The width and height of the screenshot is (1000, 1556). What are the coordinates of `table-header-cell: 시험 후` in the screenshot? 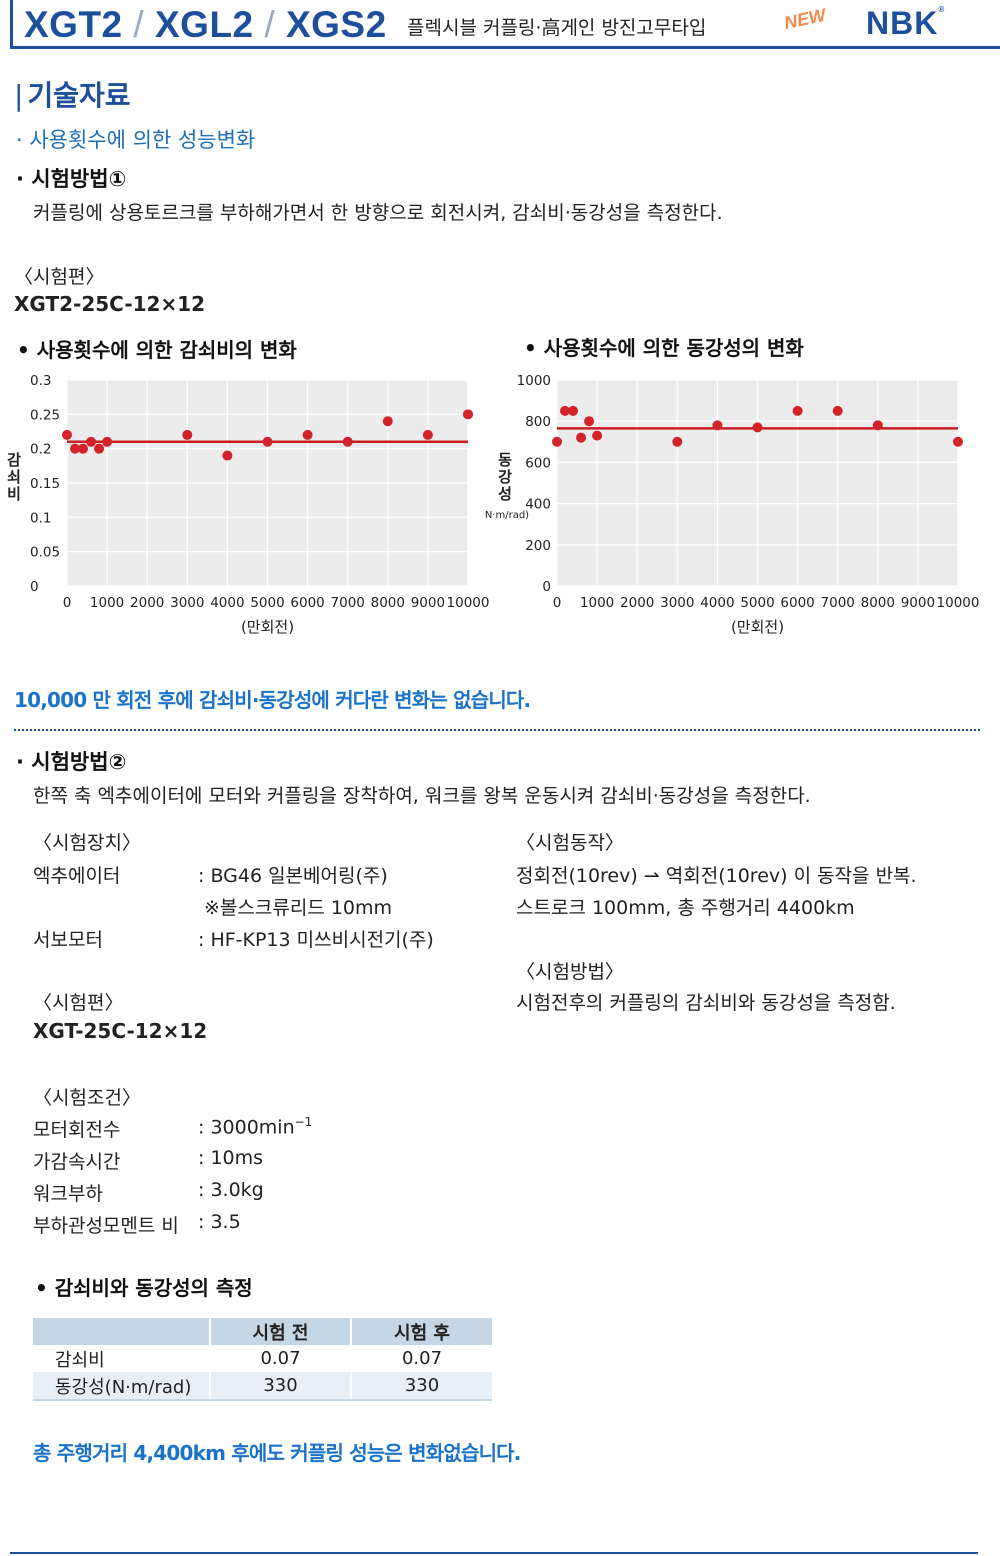 It's located at (421, 1331).